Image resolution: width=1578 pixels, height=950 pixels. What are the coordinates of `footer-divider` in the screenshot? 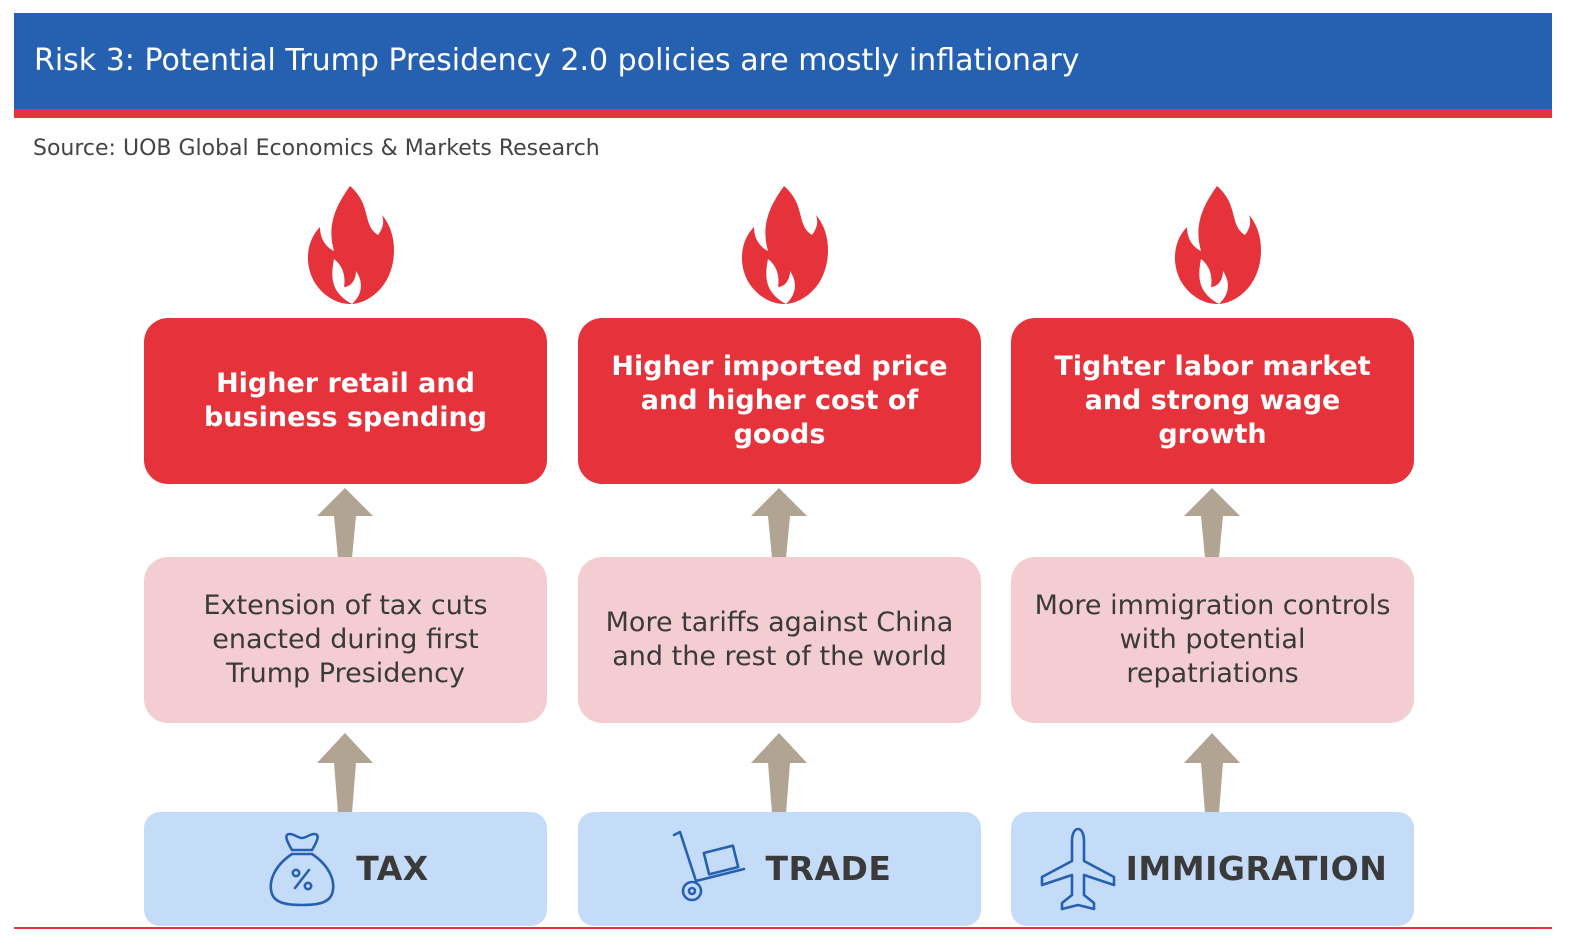 It's located at (783, 928).